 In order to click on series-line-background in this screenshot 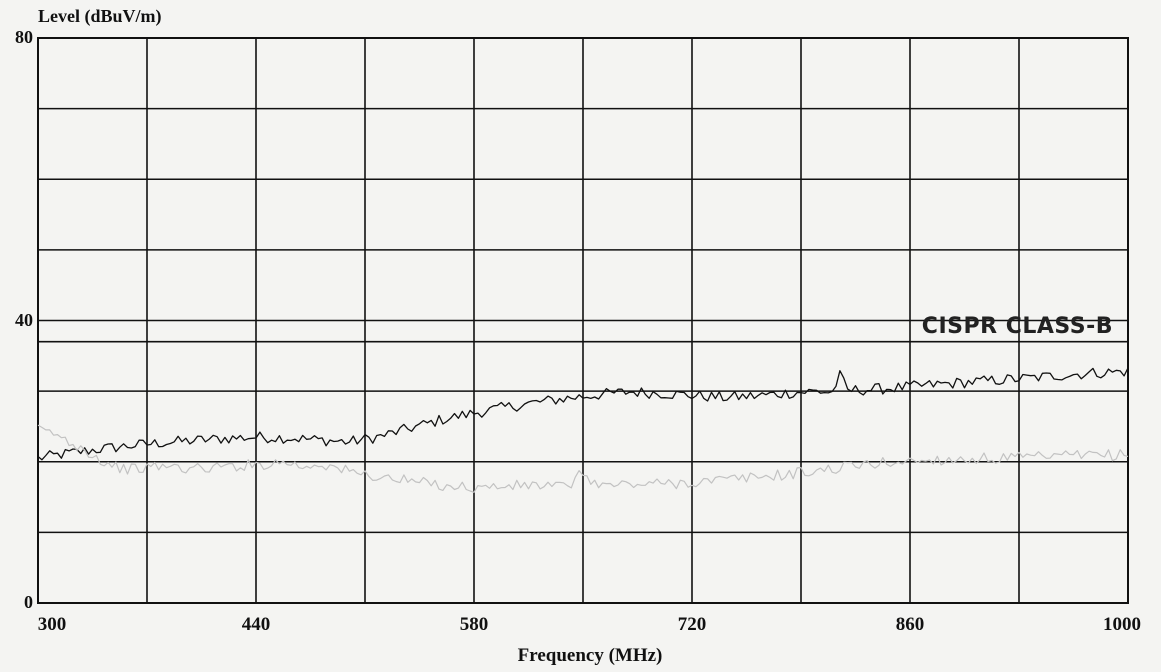, I will do `click(583, 458)`.